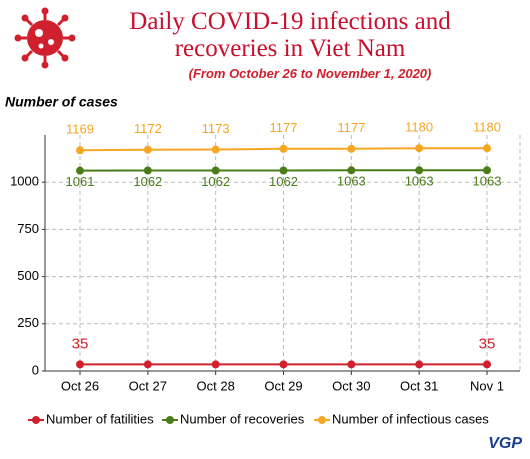 The image size is (530, 459). What do you see at coordinates (80, 181) in the screenshot?
I see `value-label: 1061` at bounding box center [80, 181].